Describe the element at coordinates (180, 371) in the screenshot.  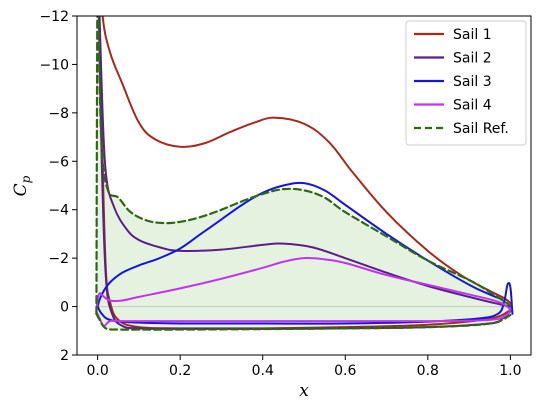
I see `x-tick-label: 0.2` at that location.